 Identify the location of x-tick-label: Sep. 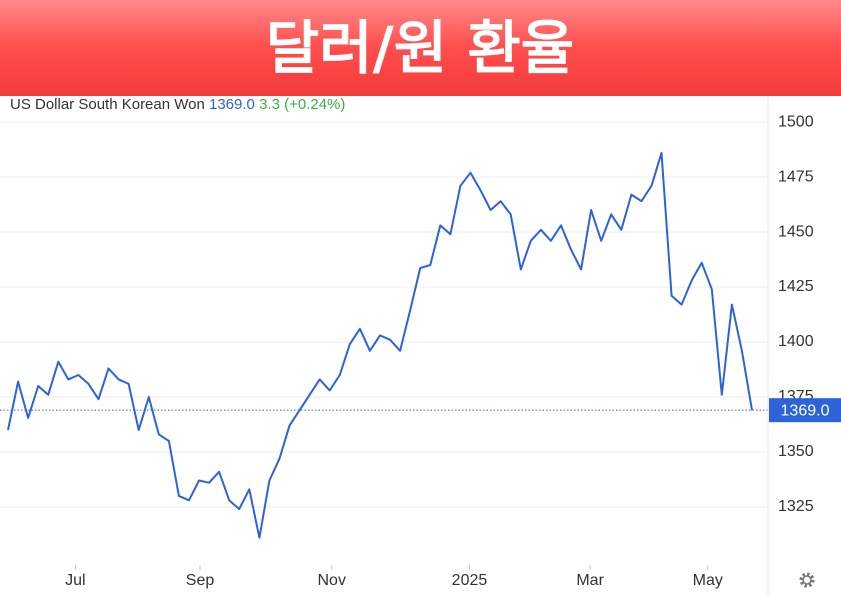
(200, 580).